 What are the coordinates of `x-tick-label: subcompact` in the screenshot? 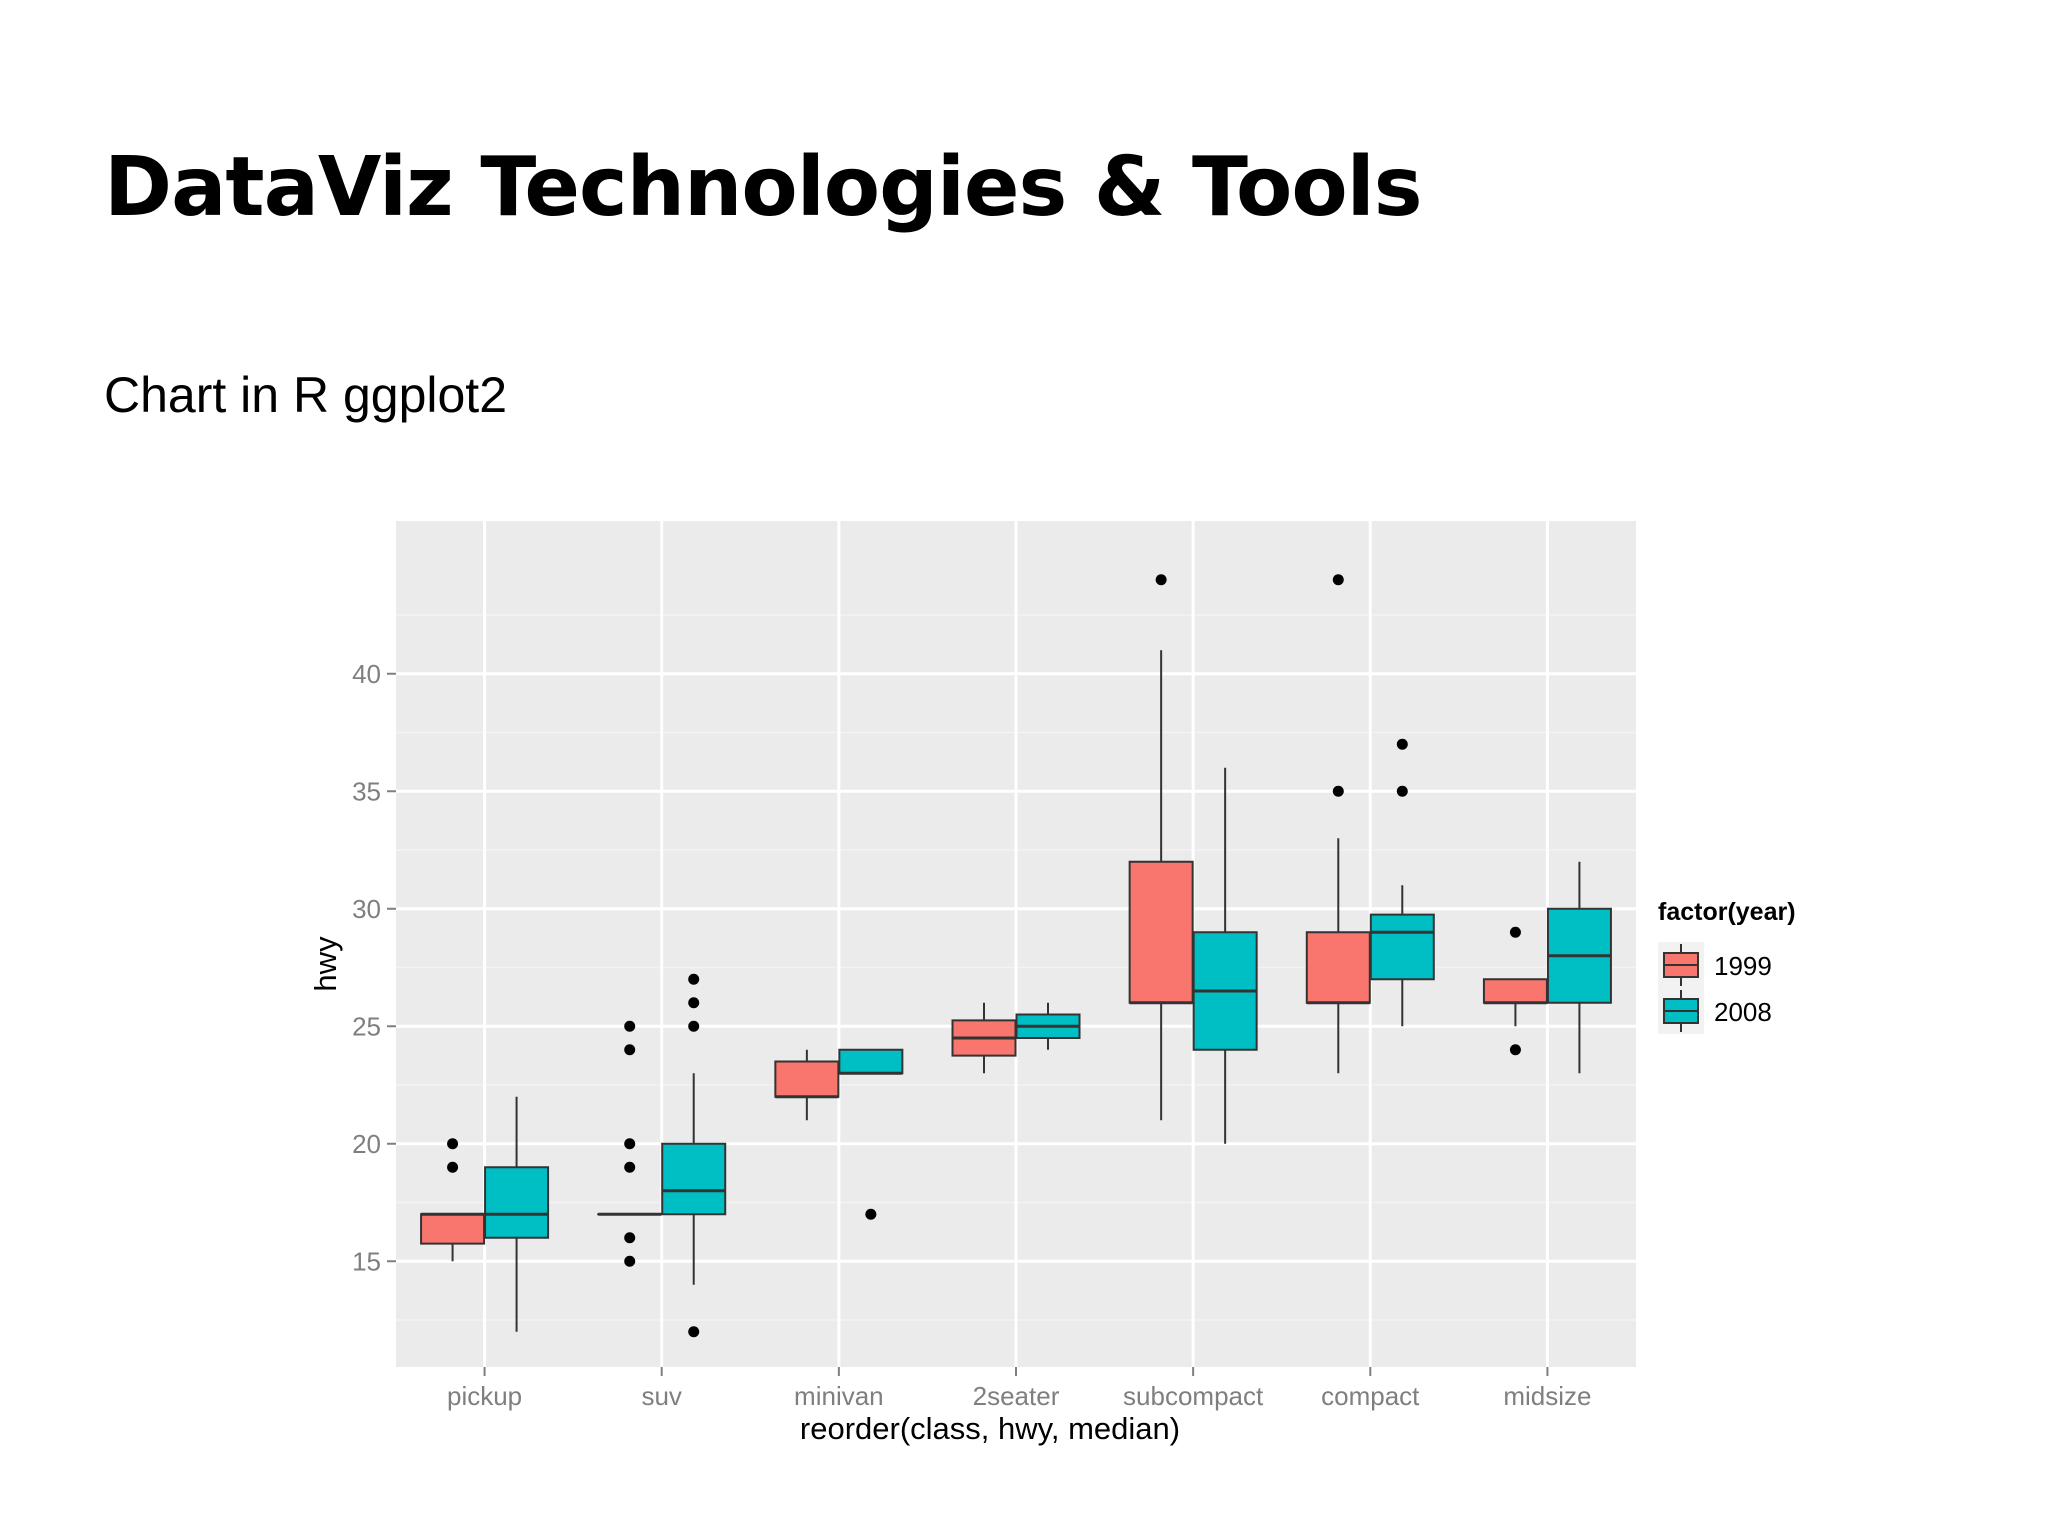 It's located at (1193, 1396).